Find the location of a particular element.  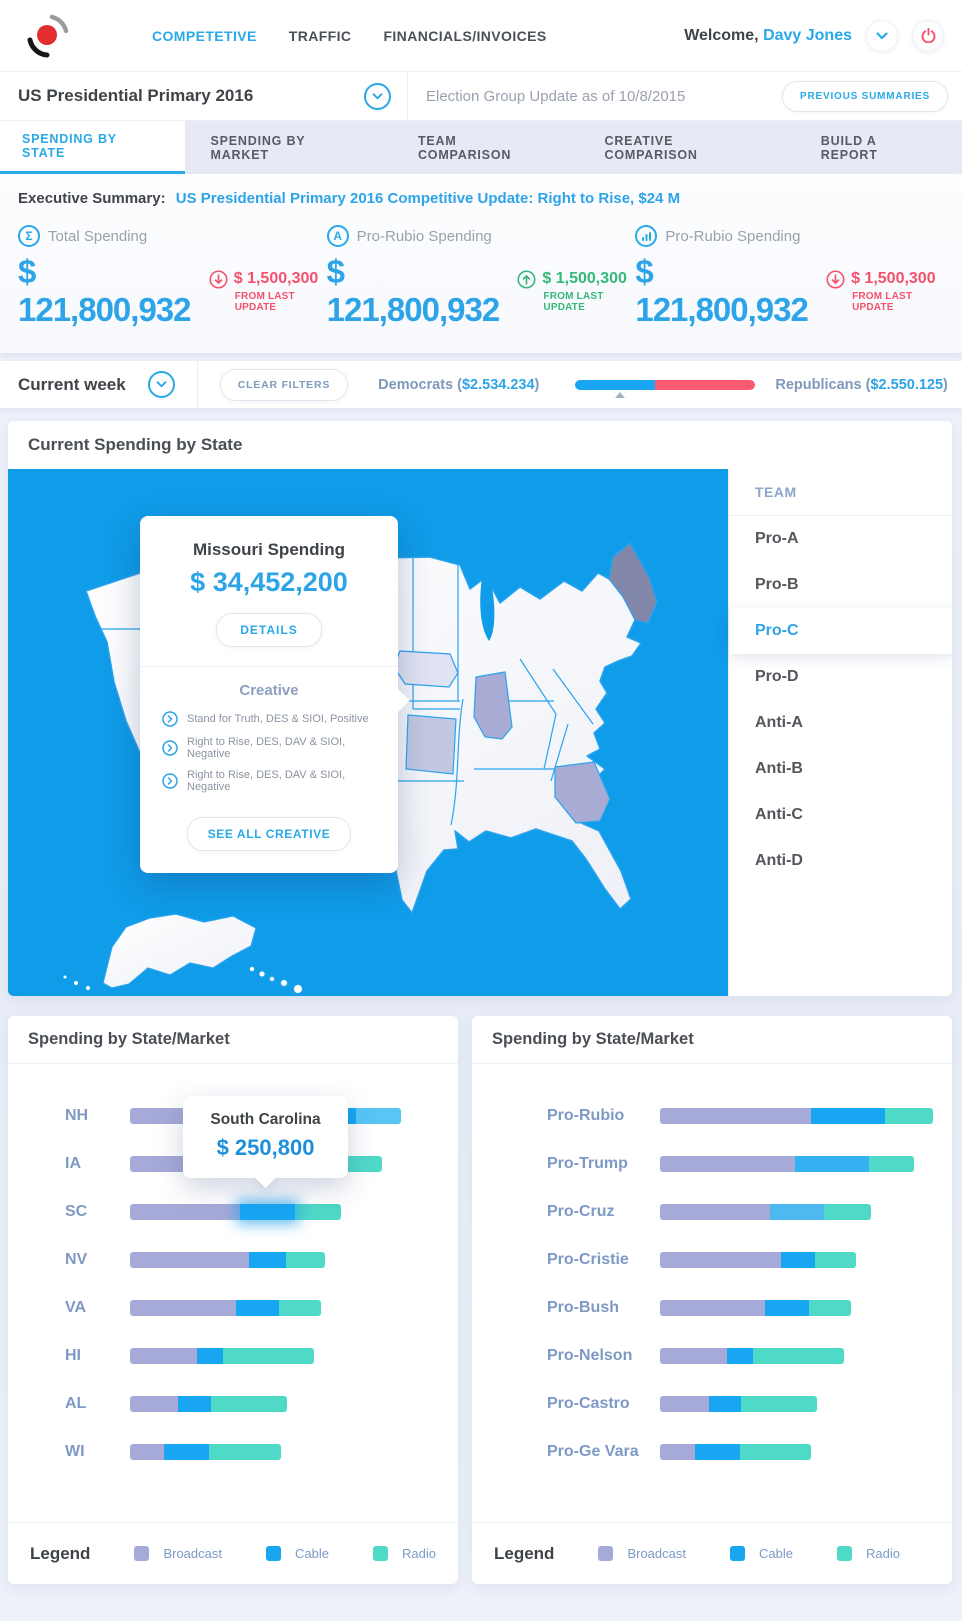

see-all-creative-button: SEE ALL CREATIVE is located at coordinates (269, 834).